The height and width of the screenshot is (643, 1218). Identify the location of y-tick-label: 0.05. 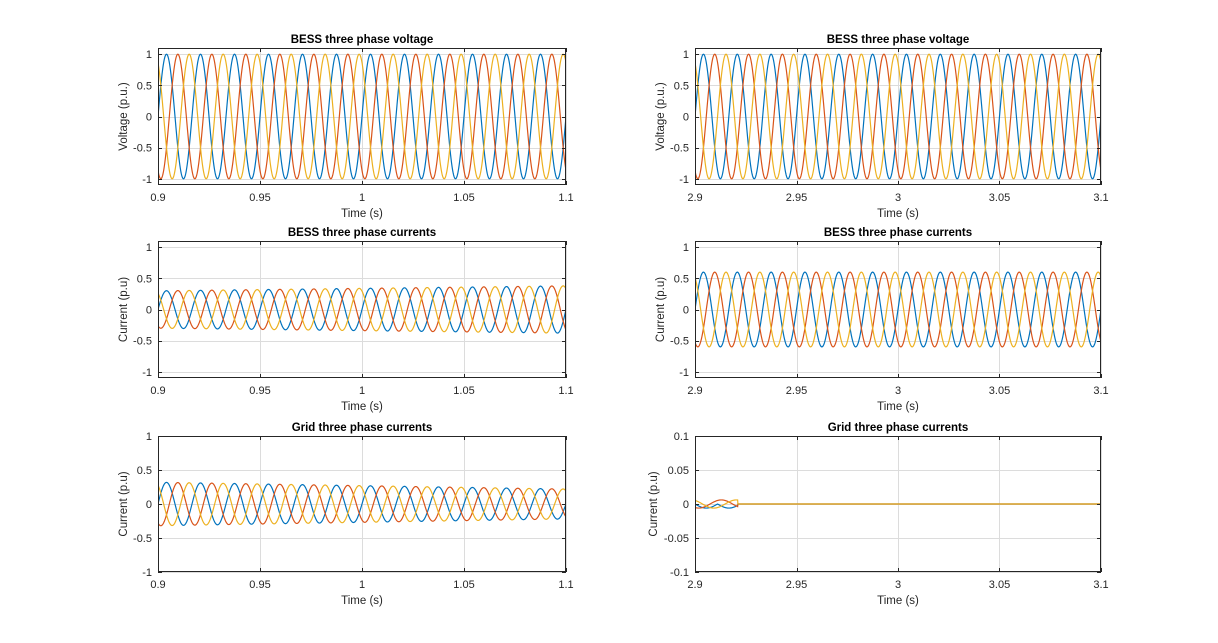
(678, 471).